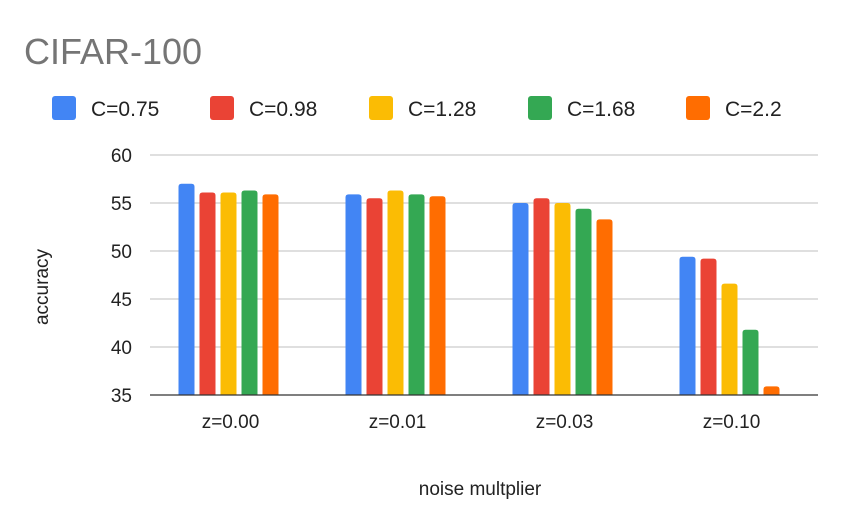 Image resolution: width=844 pixels, height=530 pixels. What do you see at coordinates (283, 109) in the screenshot?
I see `legend-label-1: C=0.98` at bounding box center [283, 109].